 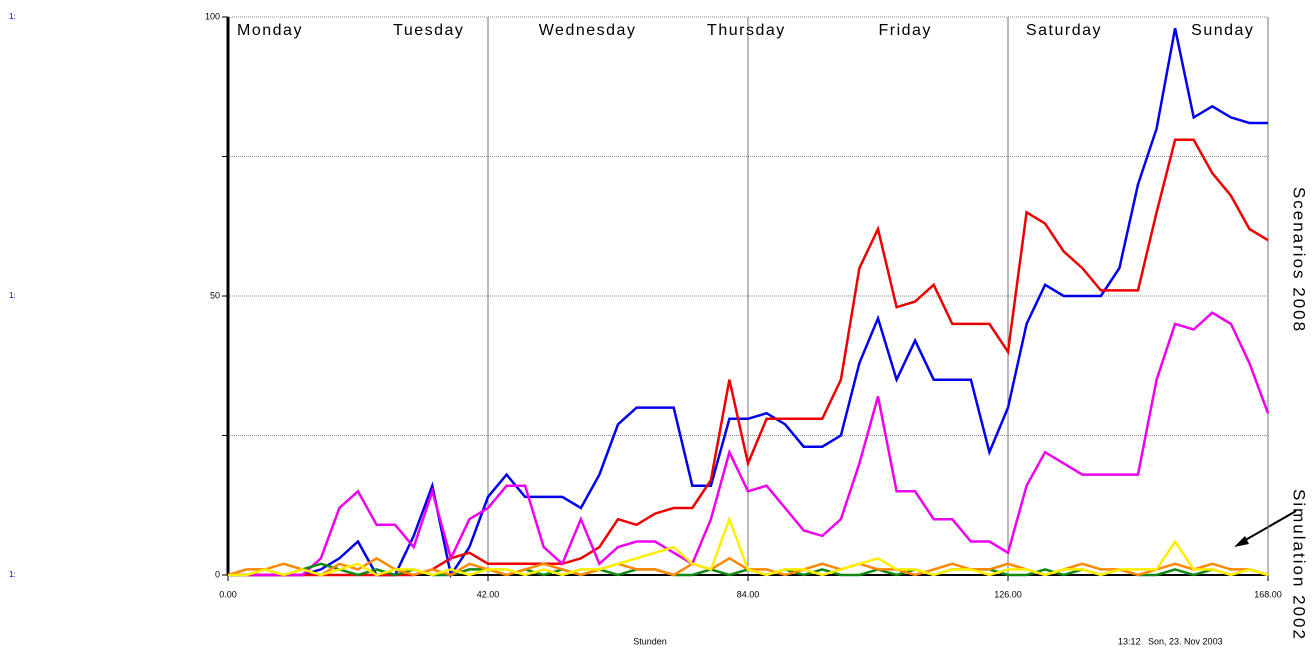 What do you see at coordinates (1064, 30) in the screenshot?
I see `day-label: Saturday` at bounding box center [1064, 30].